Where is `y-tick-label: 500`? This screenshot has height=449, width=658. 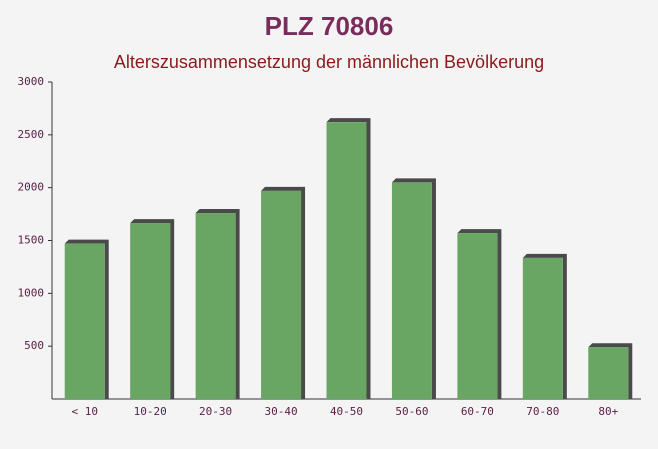
y-tick-label: 500 is located at coordinates (34, 345).